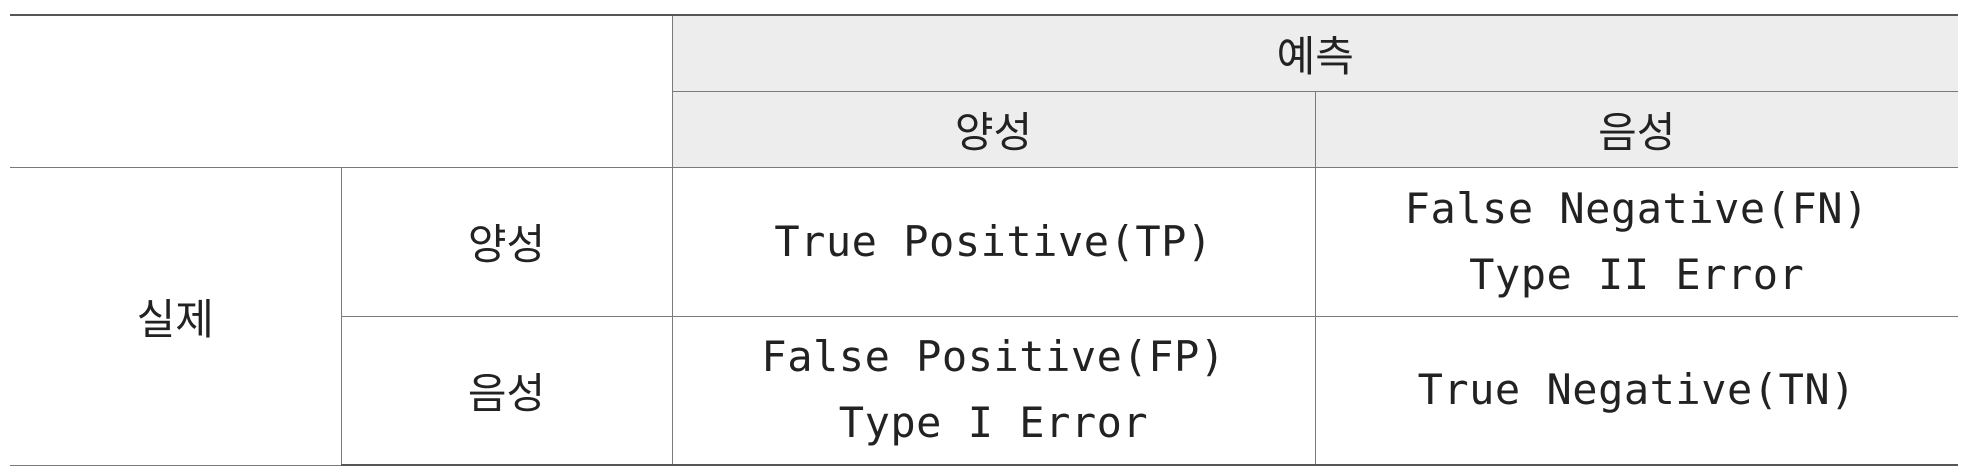 The width and height of the screenshot is (1966, 476). What do you see at coordinates (176, 316) in the screenshot?
I see `actual-label: 실제` at bounding box center [176, 316].